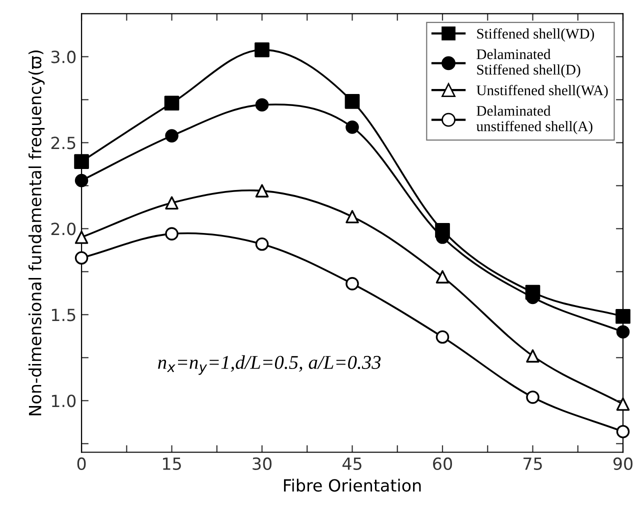  I want to click on x-tick-label: 60, so click(442, 463).